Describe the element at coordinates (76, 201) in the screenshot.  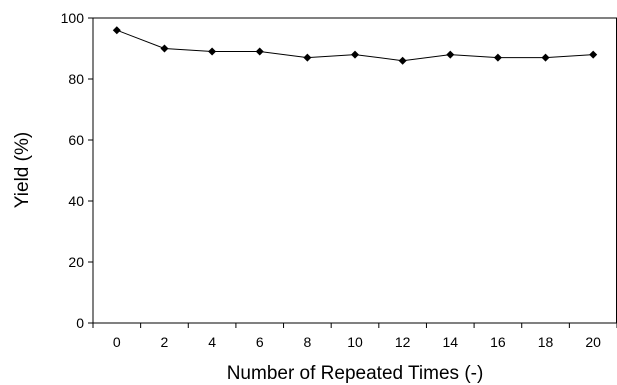
I see `y-tick-label: 40` at that location.